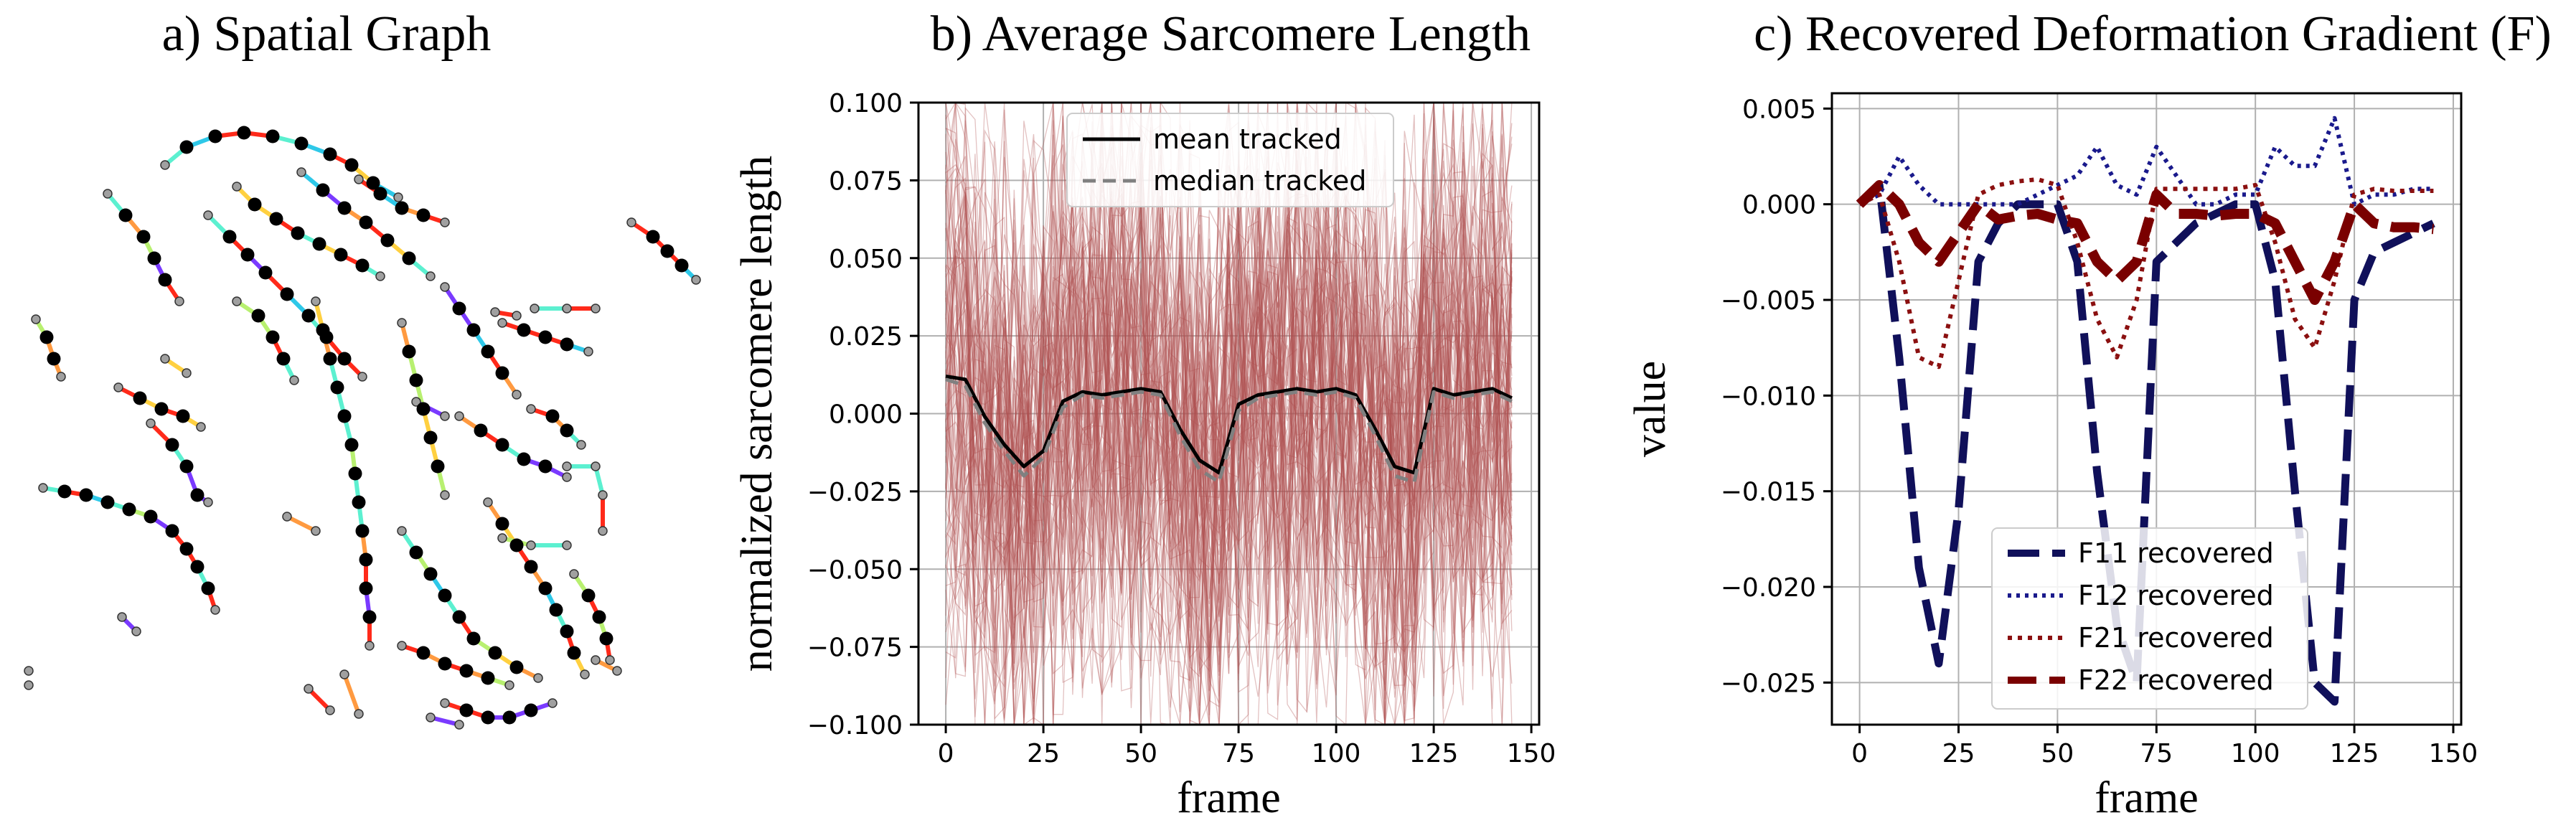  I want to click on y-tick-label: 0.050, so click(866, 259).